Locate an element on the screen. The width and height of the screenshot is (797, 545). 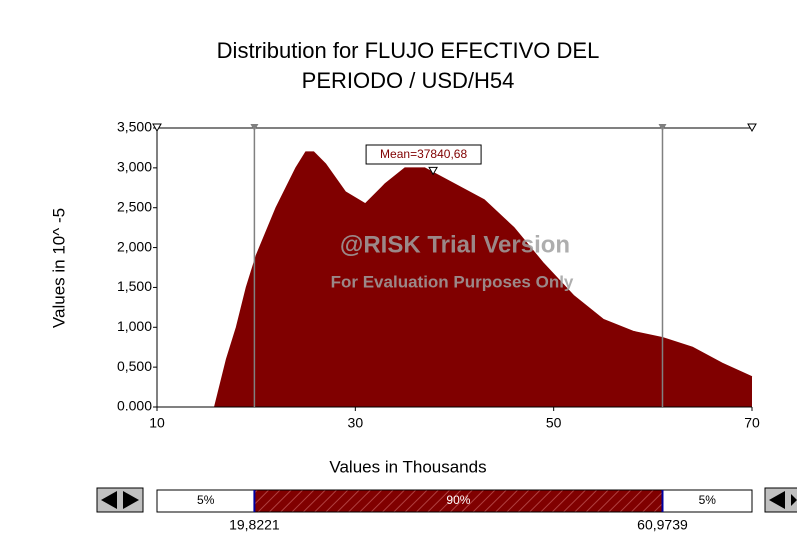
y-tick-label: 1,000 is located at coordinates (134, 326).